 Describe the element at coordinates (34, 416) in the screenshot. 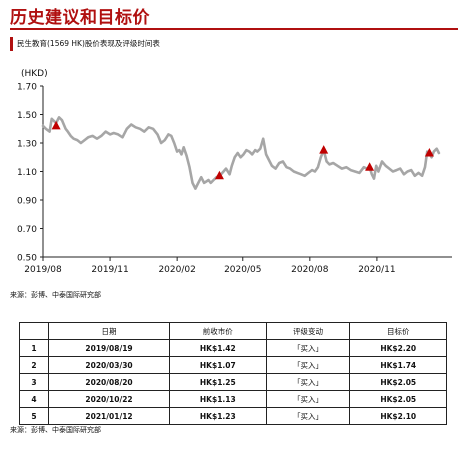

I see `row-index: 5` at that location.